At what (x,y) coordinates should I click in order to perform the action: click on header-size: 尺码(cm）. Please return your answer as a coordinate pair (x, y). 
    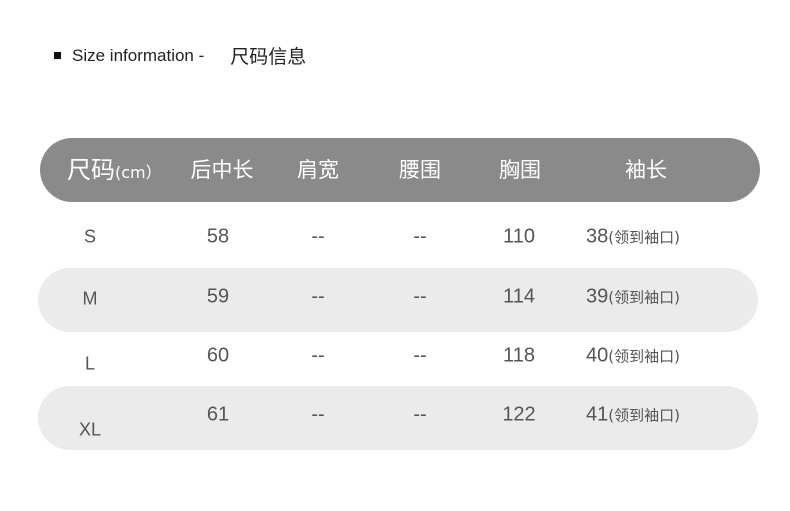
    Looking at the image, I should click on (114, 170).